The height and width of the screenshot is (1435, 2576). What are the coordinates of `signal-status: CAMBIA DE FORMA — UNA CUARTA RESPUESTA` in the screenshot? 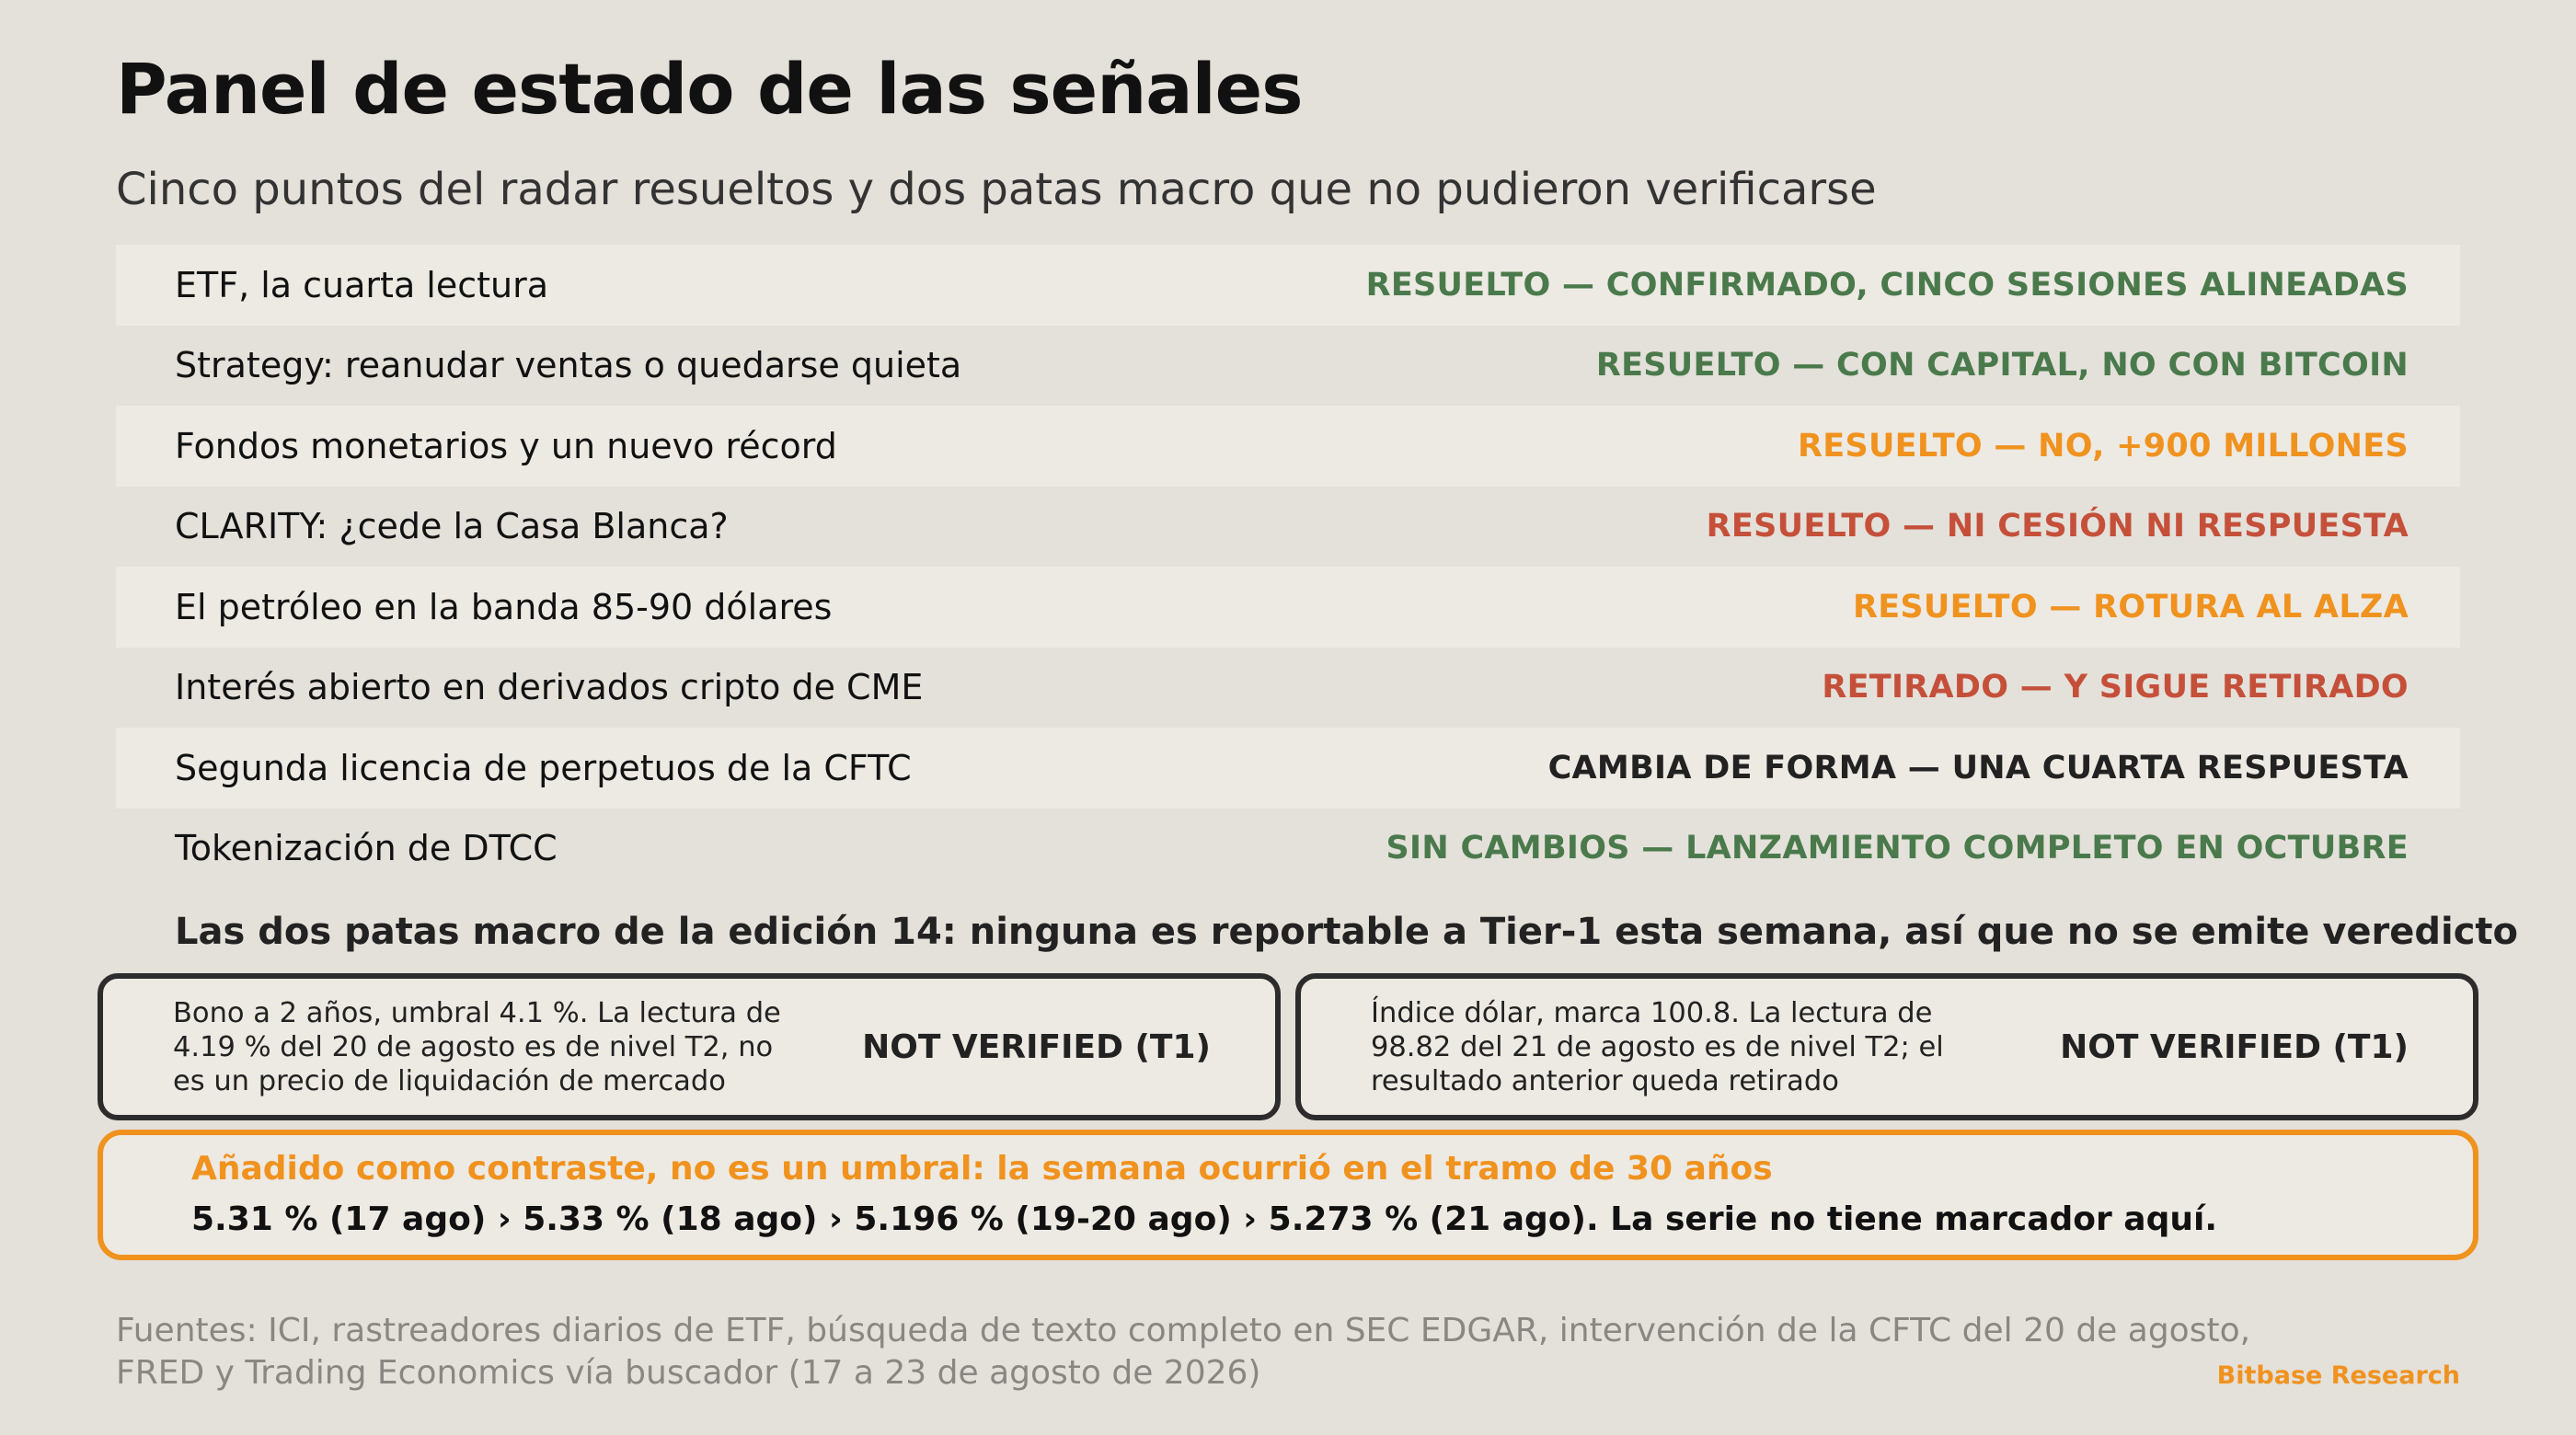 It's located at (1978, 767).